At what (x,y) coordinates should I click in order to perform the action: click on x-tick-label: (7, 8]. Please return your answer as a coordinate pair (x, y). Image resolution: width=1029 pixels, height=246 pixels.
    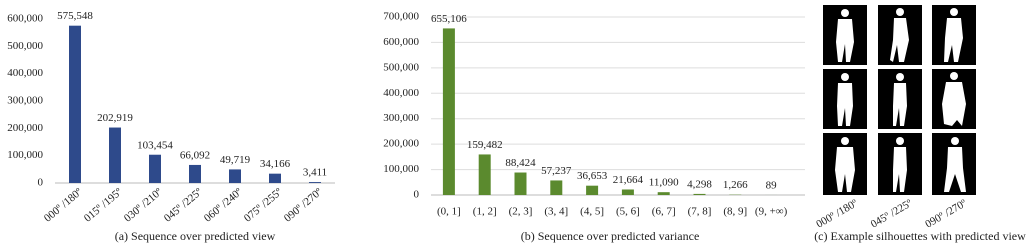
    Looking at the image, I should click on (700, 212).